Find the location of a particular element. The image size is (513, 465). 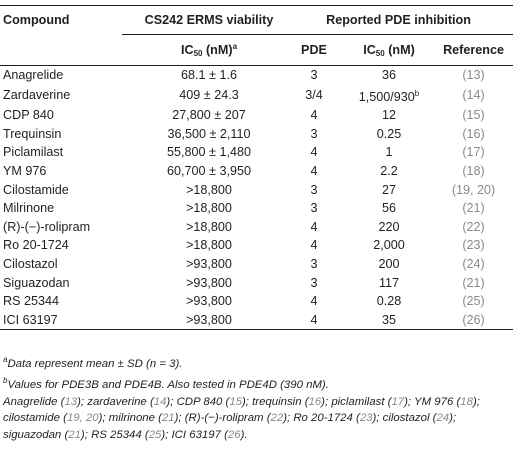

cell-compound: Milrinone is located at coordinates (29, 208).